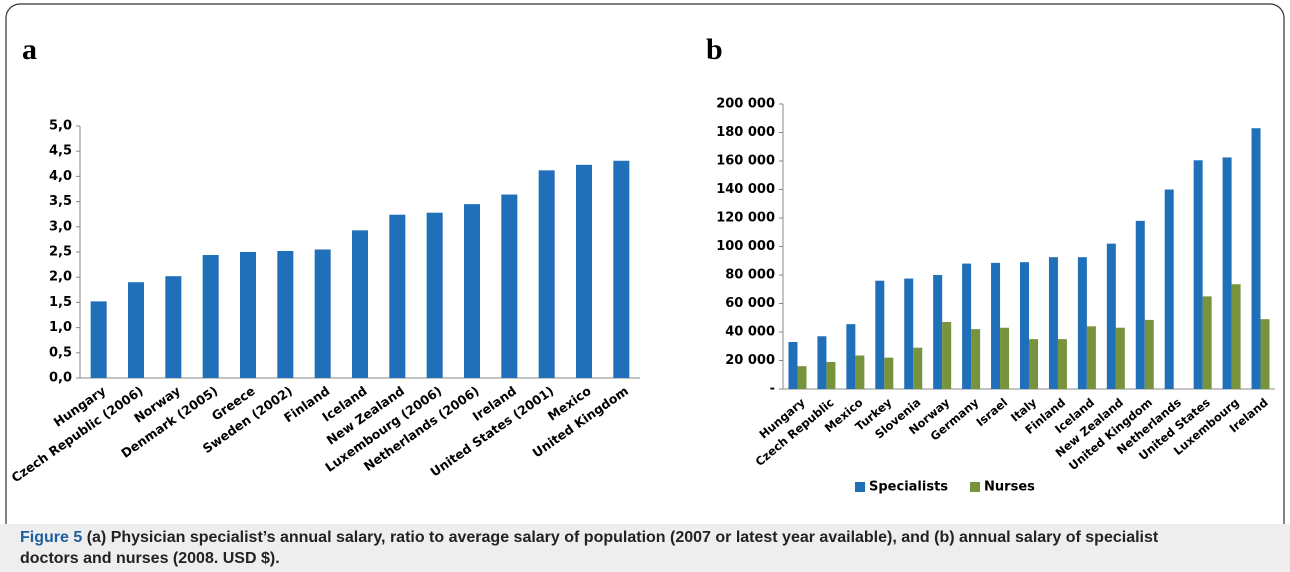 The width and height of the screenshot is (1290, 572). What do you see at coordinates (750, 303) in the screenshot?
I see `y-tick-label: 60 000` at bounding box center [750, 303].